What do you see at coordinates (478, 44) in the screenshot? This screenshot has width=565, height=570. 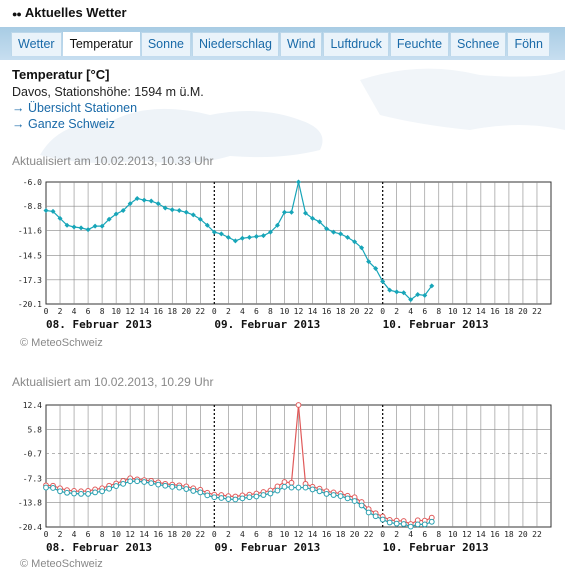 I see `tab-schnee: Schnee` at bounding box center [478, 44].